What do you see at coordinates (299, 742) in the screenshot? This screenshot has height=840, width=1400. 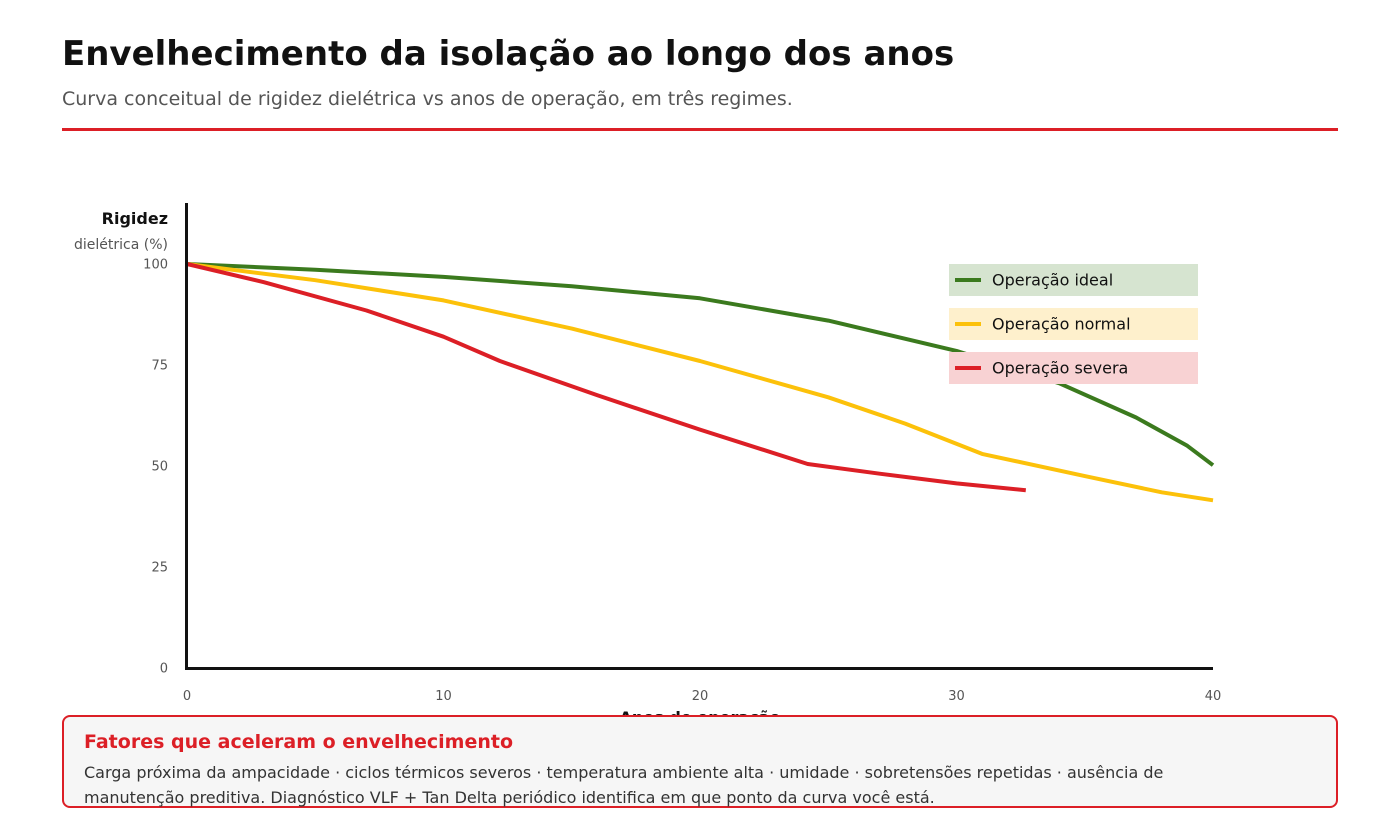 I see `info-box-title: Fatores que aceleram o envelhecimento` at bounding box center [299, 742].